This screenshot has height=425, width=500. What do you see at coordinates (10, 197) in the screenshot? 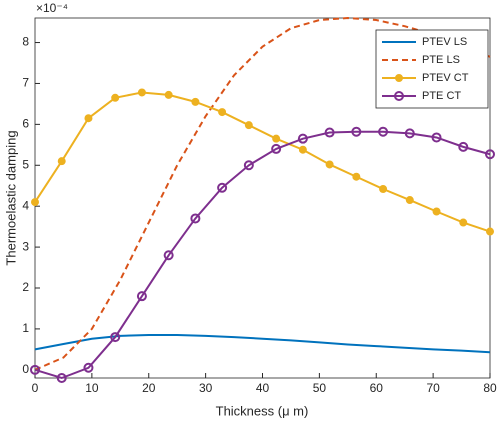
I see `y-axis-label: Thermoelastic damping` at bounding box center [10, 197].